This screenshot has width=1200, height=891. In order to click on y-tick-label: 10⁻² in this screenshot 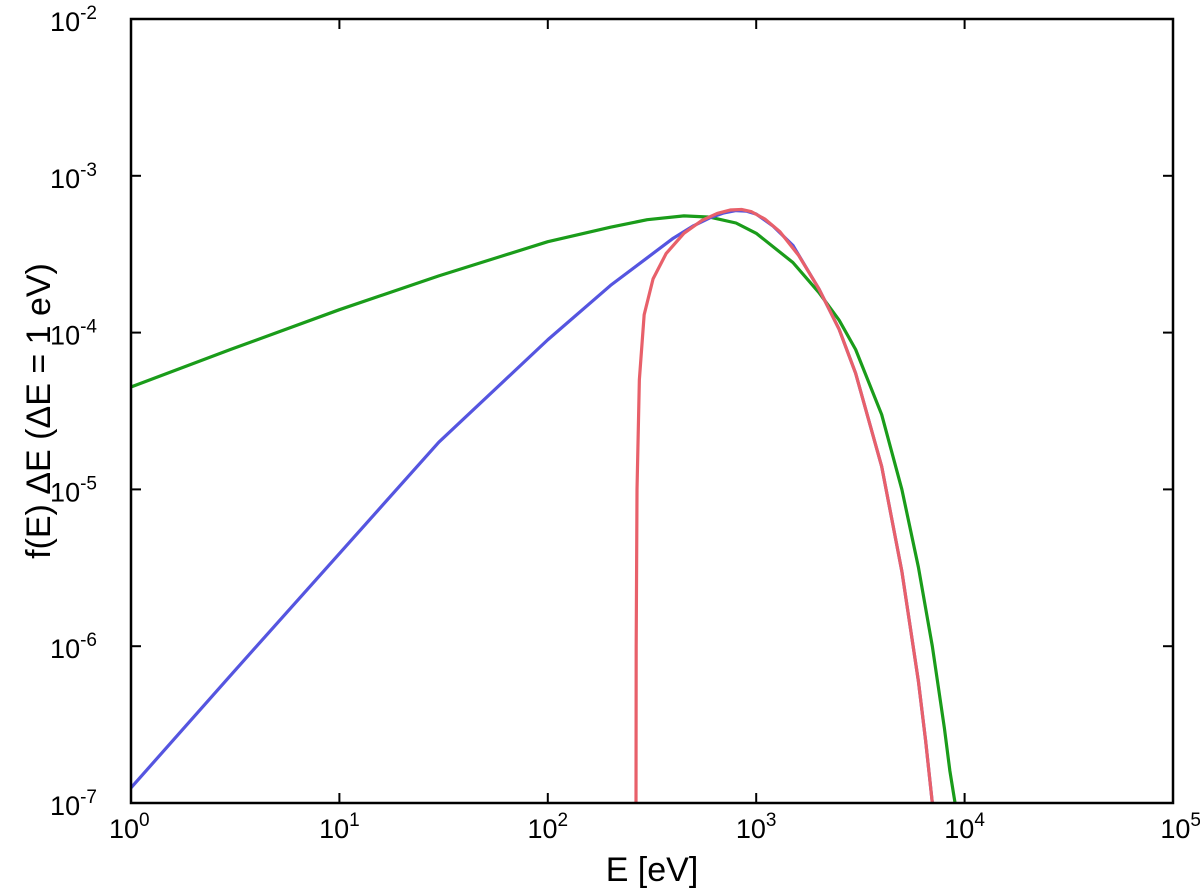, I will do `click(73, 20)`.